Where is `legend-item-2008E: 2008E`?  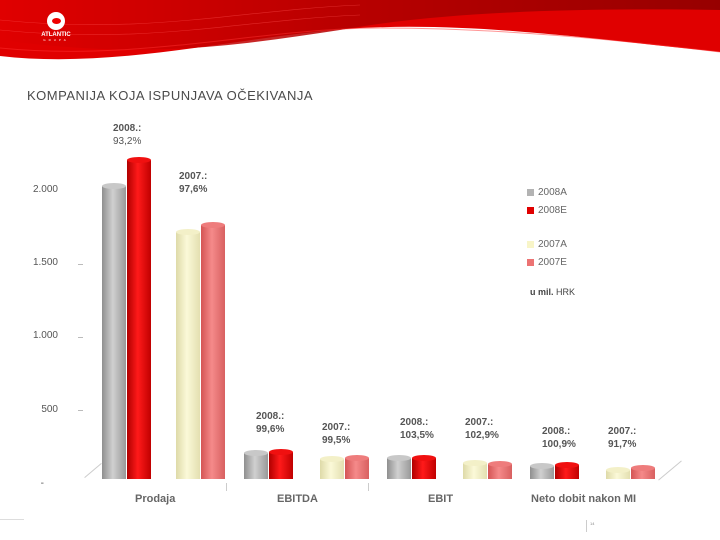 legend-item-2008E: 2008E is located at coordinates (547, 210).